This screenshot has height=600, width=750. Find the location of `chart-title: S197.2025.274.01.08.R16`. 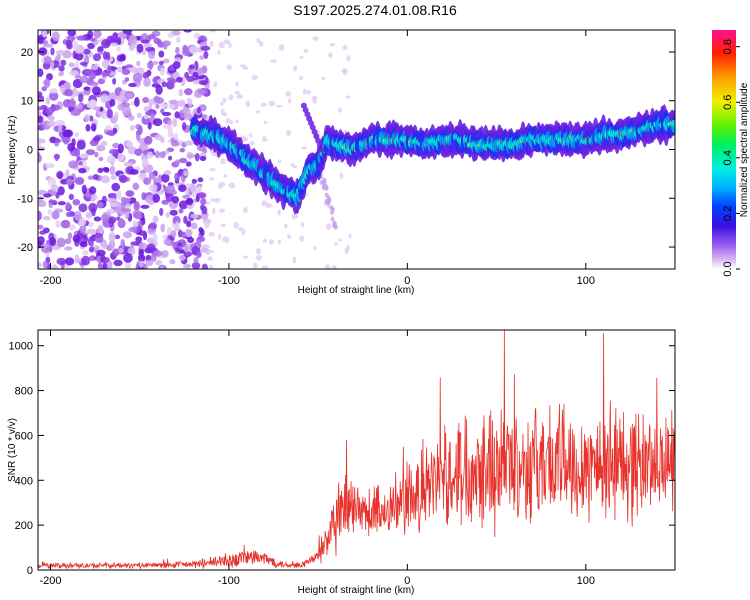

chart-title: S197.2025.274.01.08.R16 is located at coordinates (375, 10).